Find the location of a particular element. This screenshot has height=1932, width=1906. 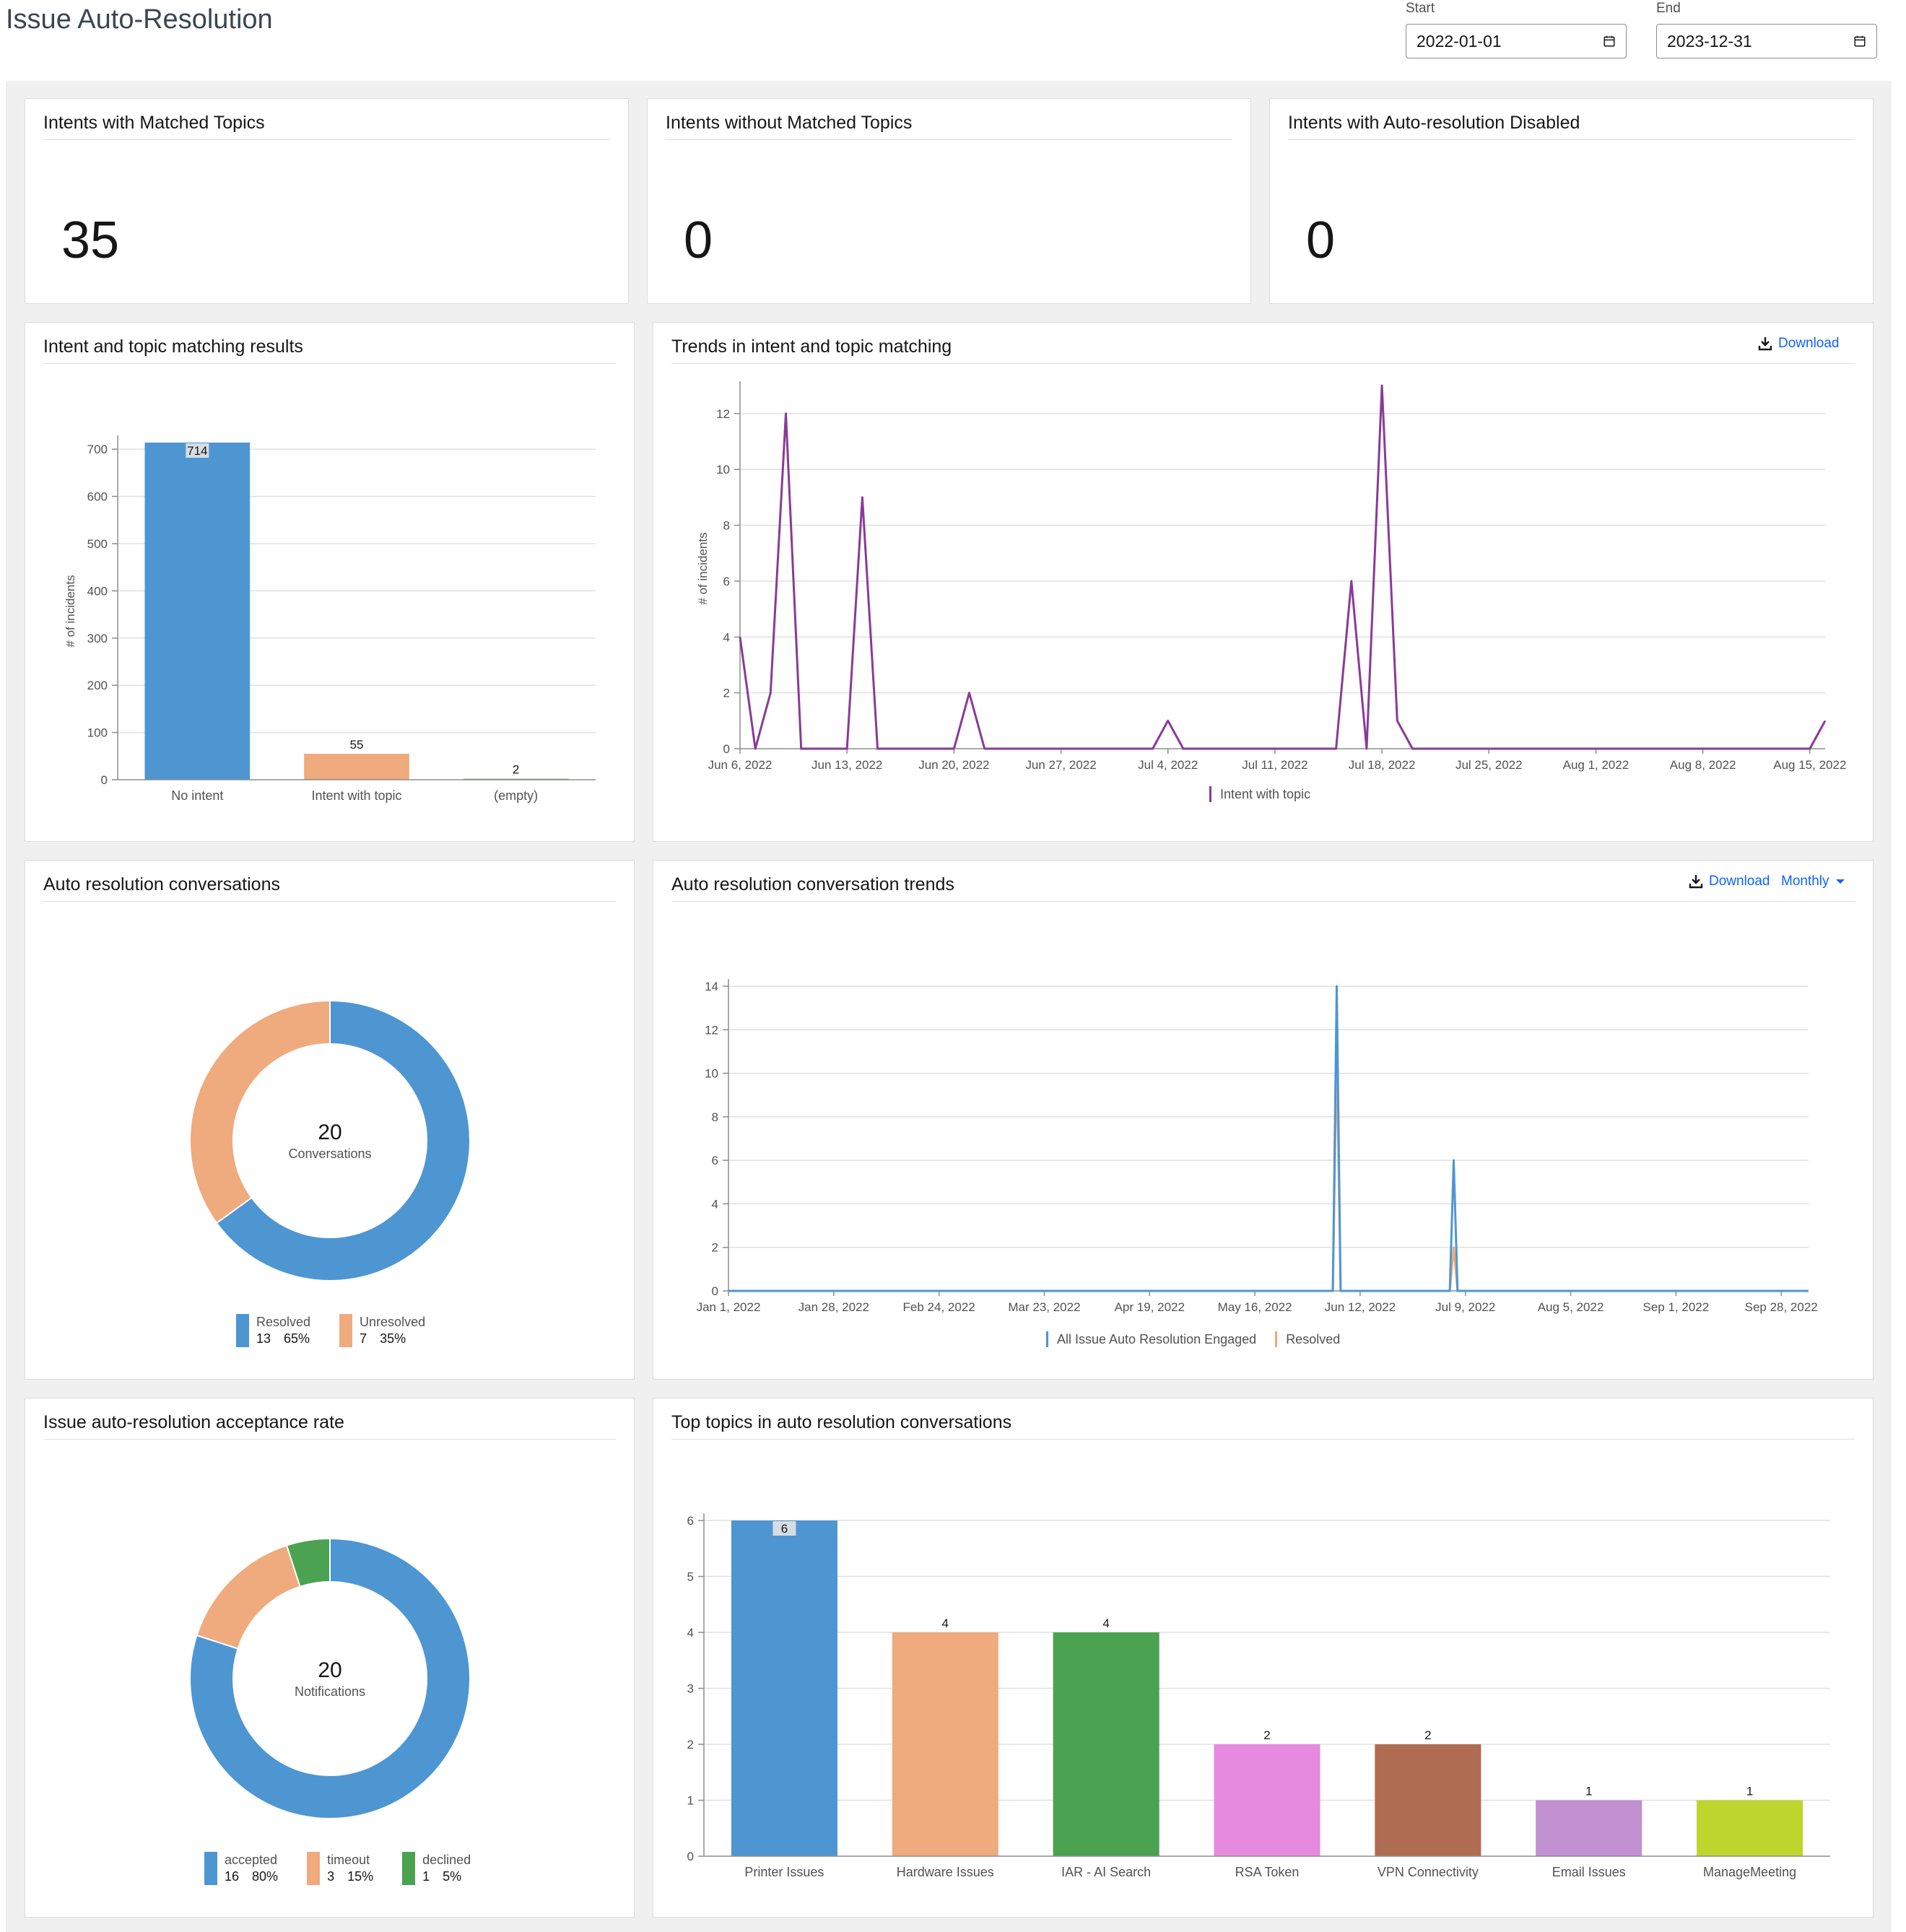

data-label: 714 is located at coordinates (197, 451).